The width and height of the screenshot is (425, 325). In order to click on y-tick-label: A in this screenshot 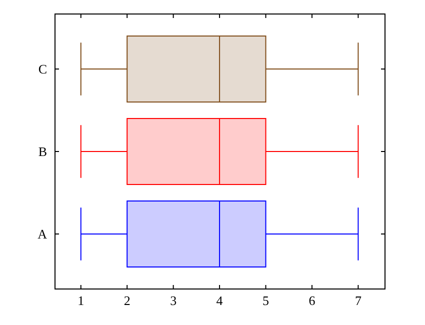, I will do `click(43, 234)`.